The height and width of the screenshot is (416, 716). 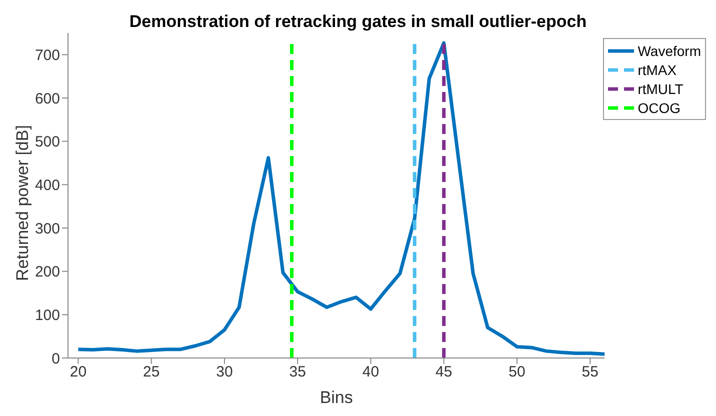 I want to click on x-axis-title: Bins, so click(x=336, y=397).